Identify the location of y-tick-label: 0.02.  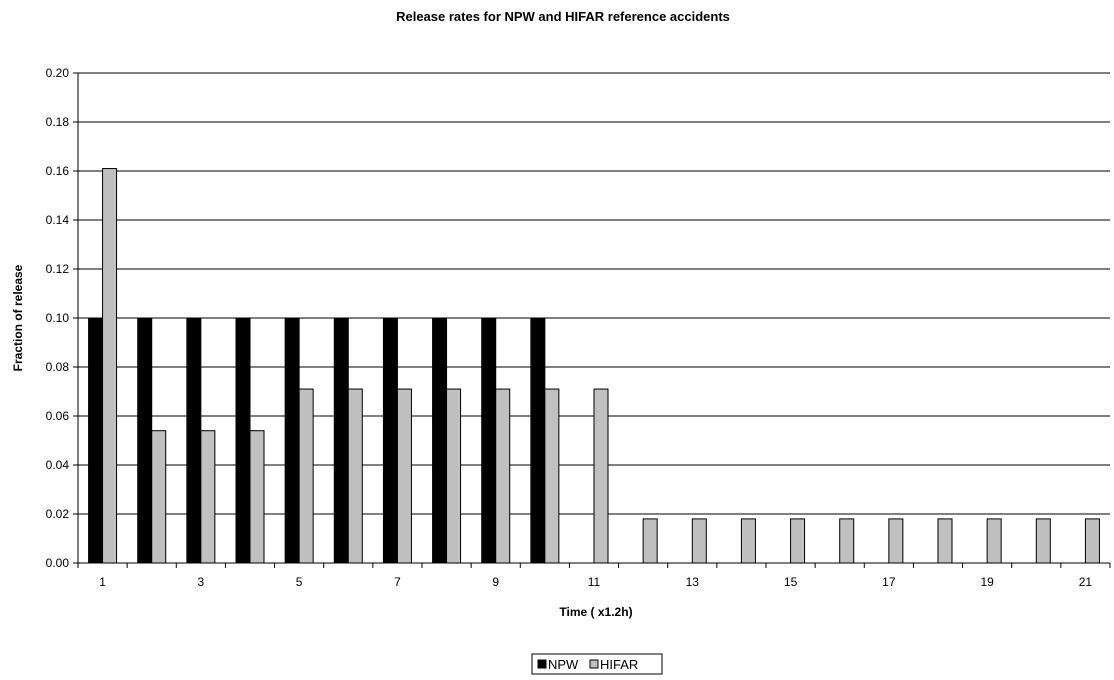
(58, 514).